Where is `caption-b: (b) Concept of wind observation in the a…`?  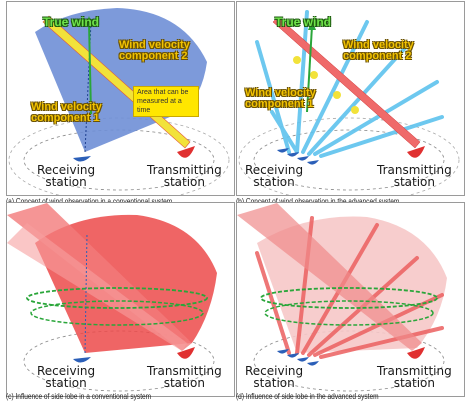 caption-b: (b) Concept of wind observation in the a… is located at coordinates (317, 201).